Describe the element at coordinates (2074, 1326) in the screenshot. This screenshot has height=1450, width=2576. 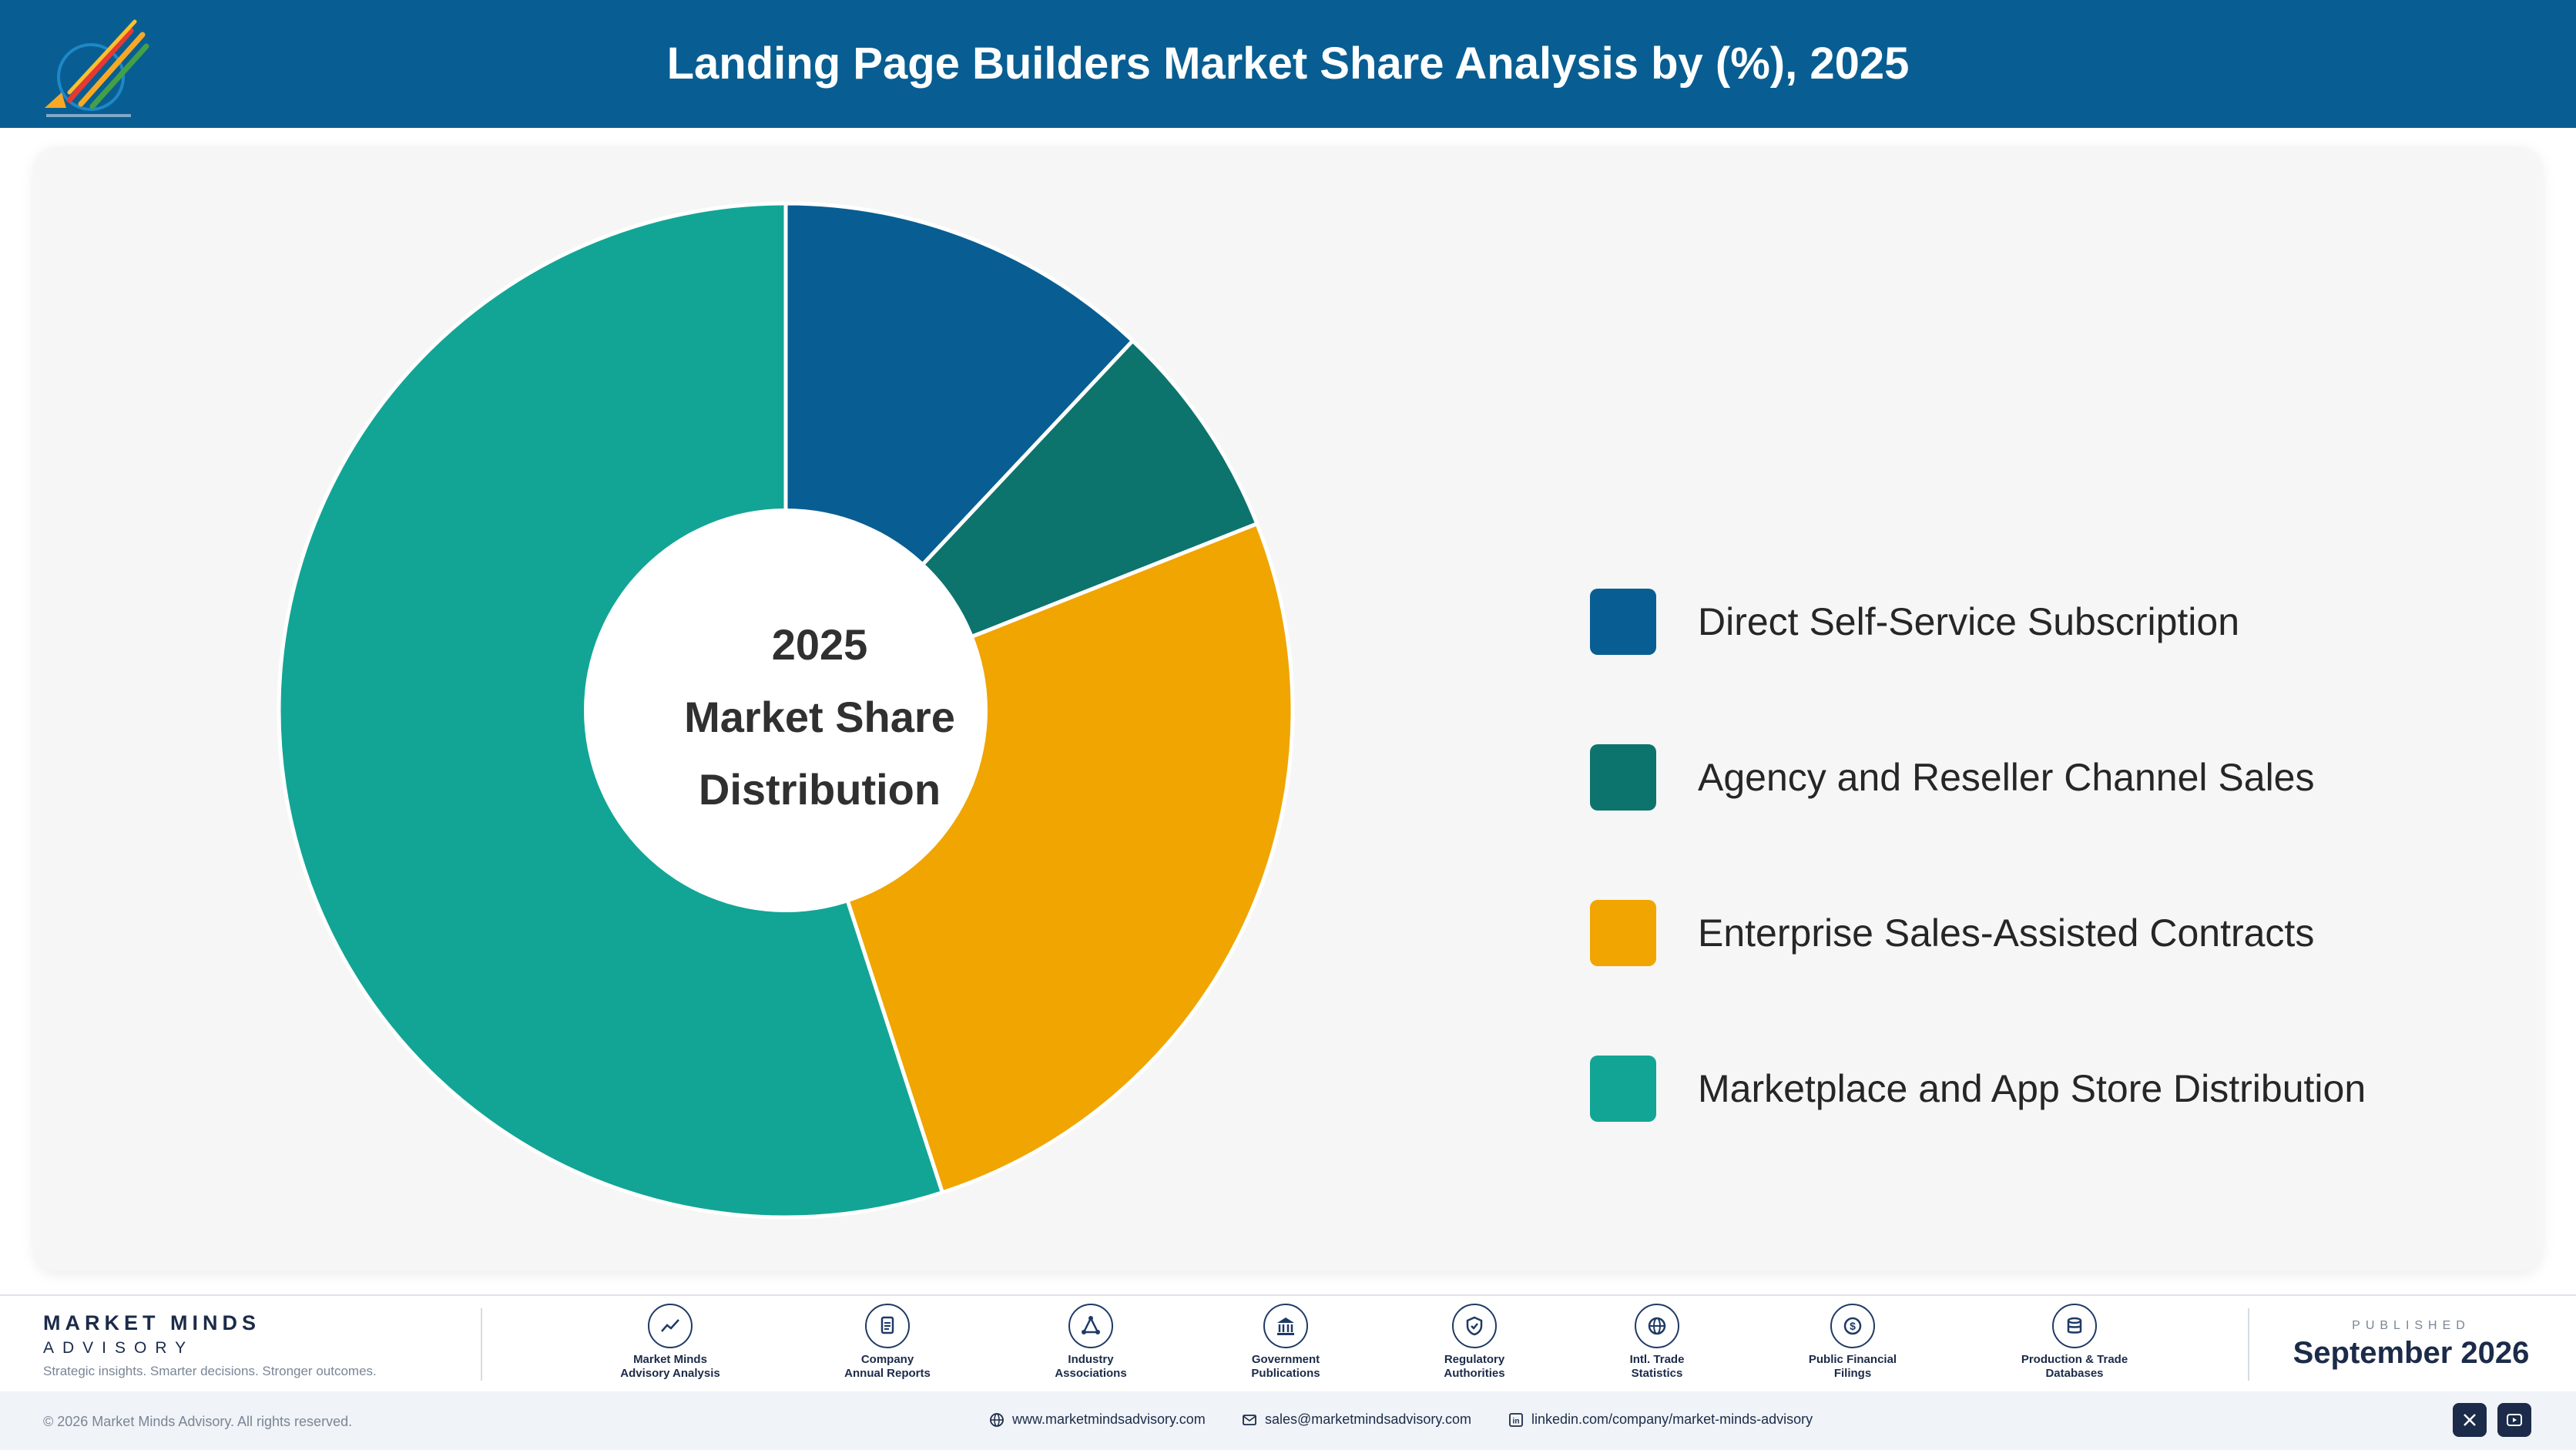
I see `database-icon` at that location.